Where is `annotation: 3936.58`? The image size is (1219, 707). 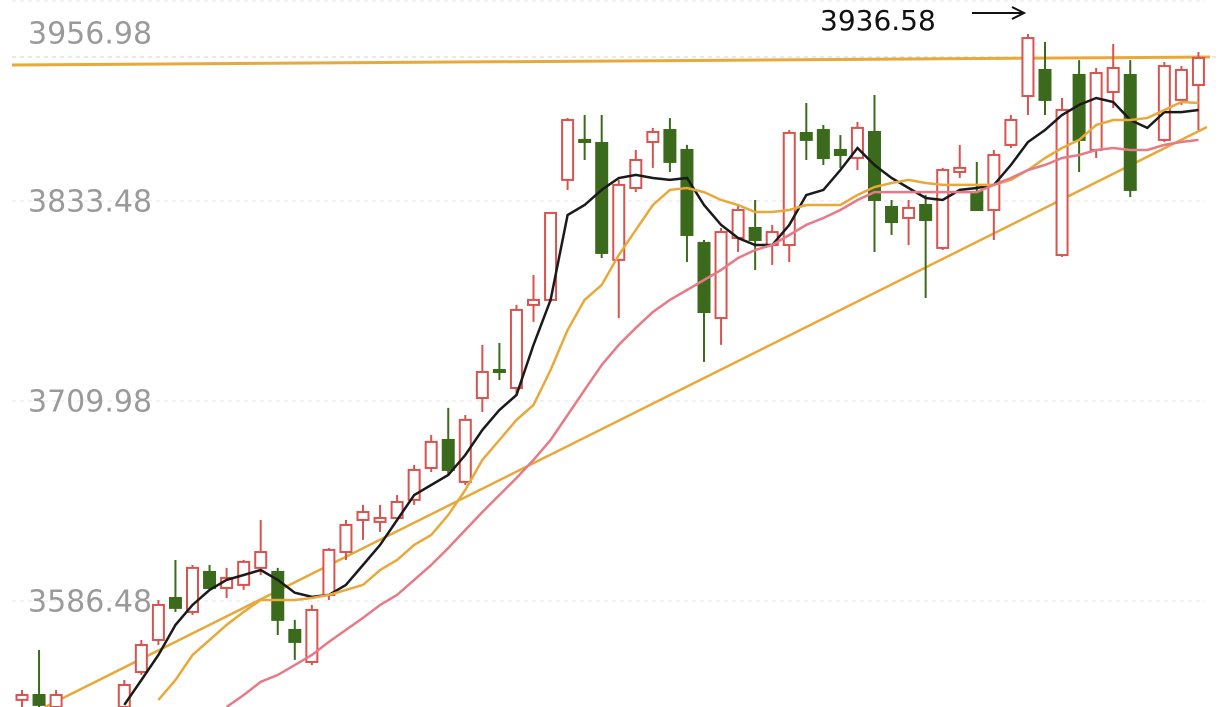 annotation: 3936.58 is located at coordinates (878, 20).